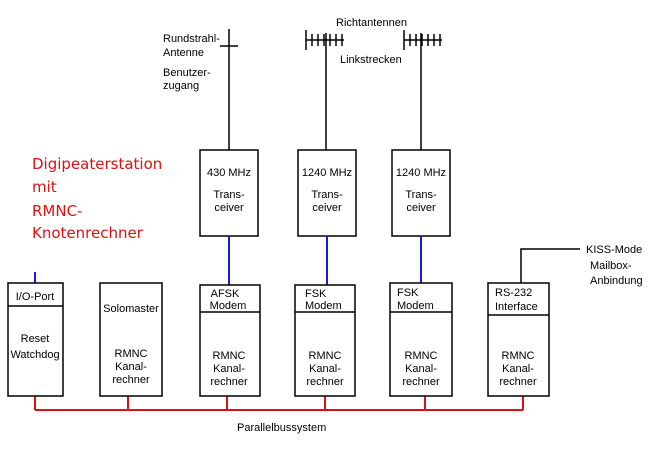 Image resolution: width=661 pixels, height=456 pixels. Describe the element at coordinates (229, 173) in the screenshot. I see `transceiver-frequency: 430 MHz` at that location.